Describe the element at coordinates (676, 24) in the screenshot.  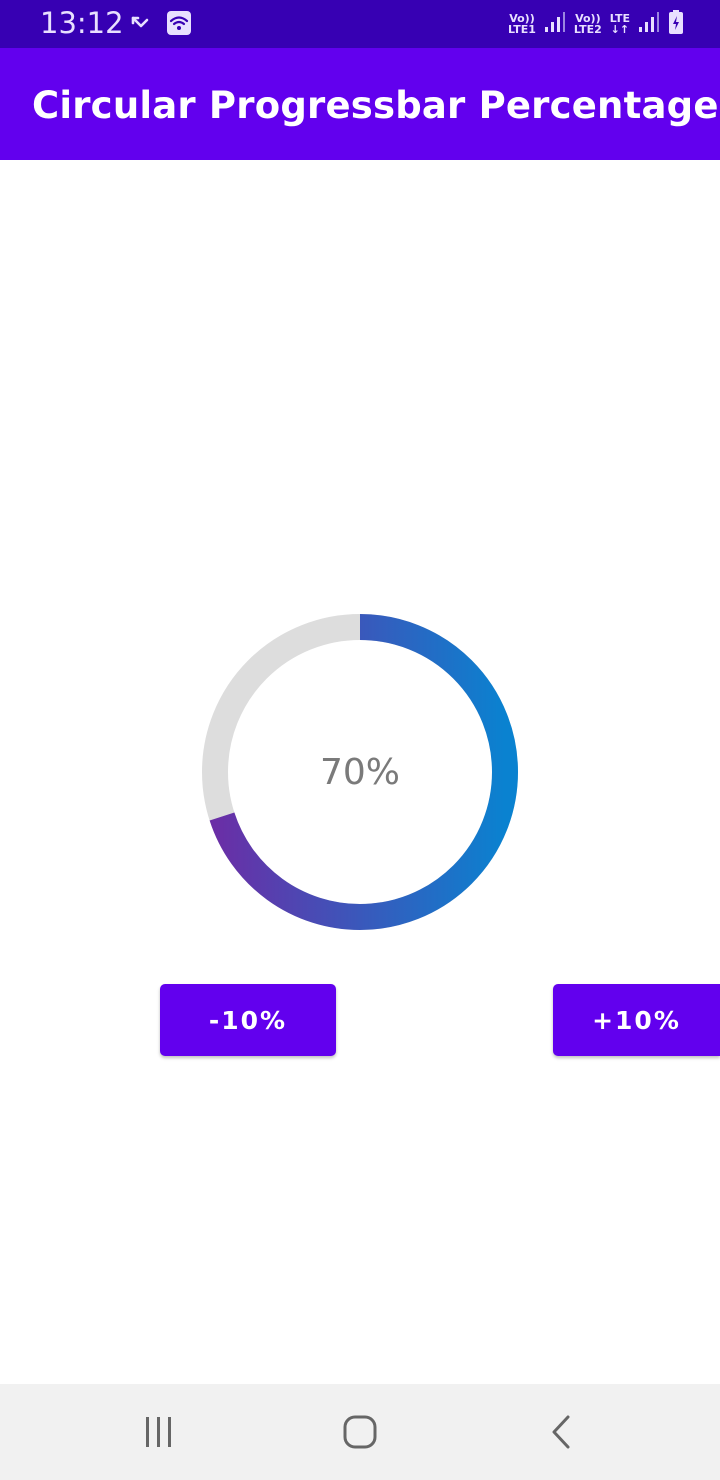
I see `battery-charging-icon` at that location.